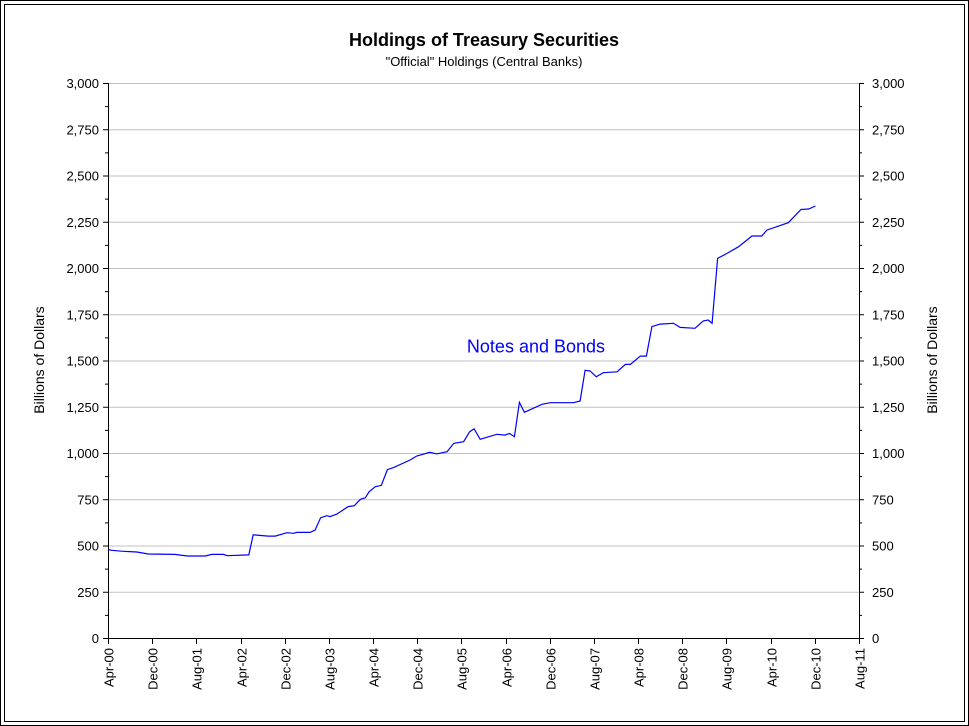 The width and height of the screenshot is (969, 726). Describe the element at coordinates (82, 83) in the screenshot. I see `y-tick-label-left: 3,000` at that location.